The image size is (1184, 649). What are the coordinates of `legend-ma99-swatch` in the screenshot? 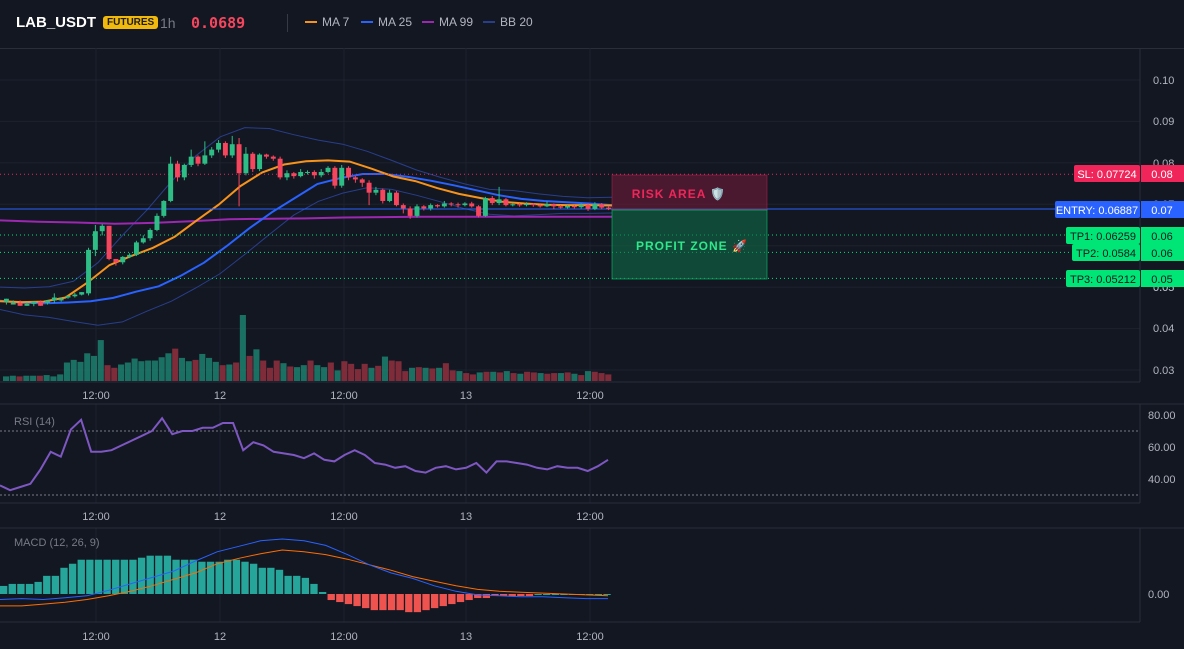 It's located at (428, 21).